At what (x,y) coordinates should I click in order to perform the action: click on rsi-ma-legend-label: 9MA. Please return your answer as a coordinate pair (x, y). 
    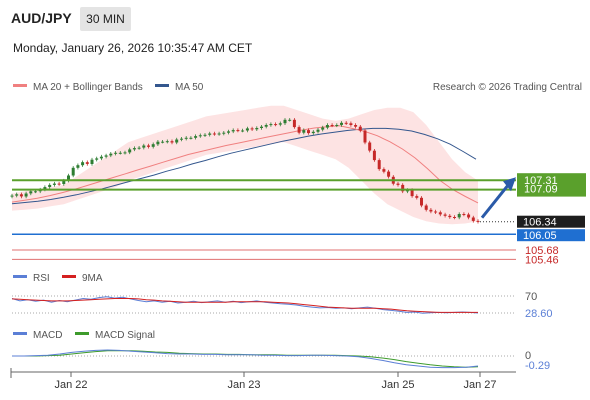
    Looking at the image, I should click on (92, 278).